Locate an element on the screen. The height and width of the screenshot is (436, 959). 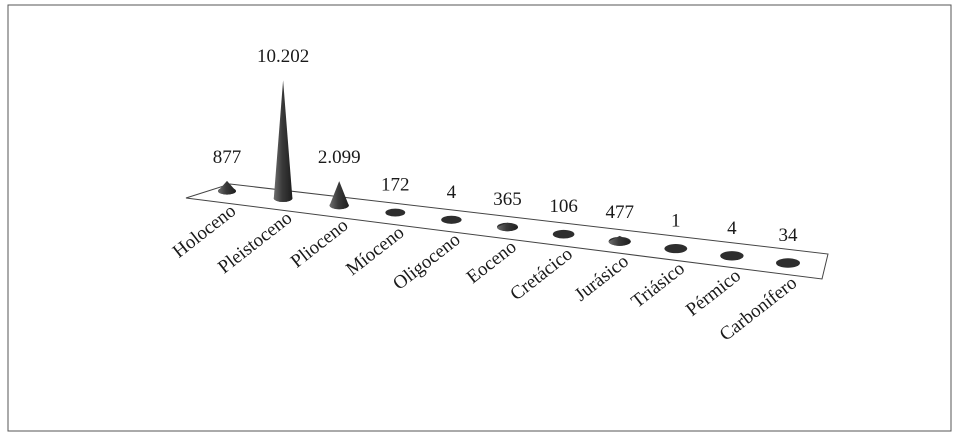
value-label: 10.202 is located at coordinates (283, 56).